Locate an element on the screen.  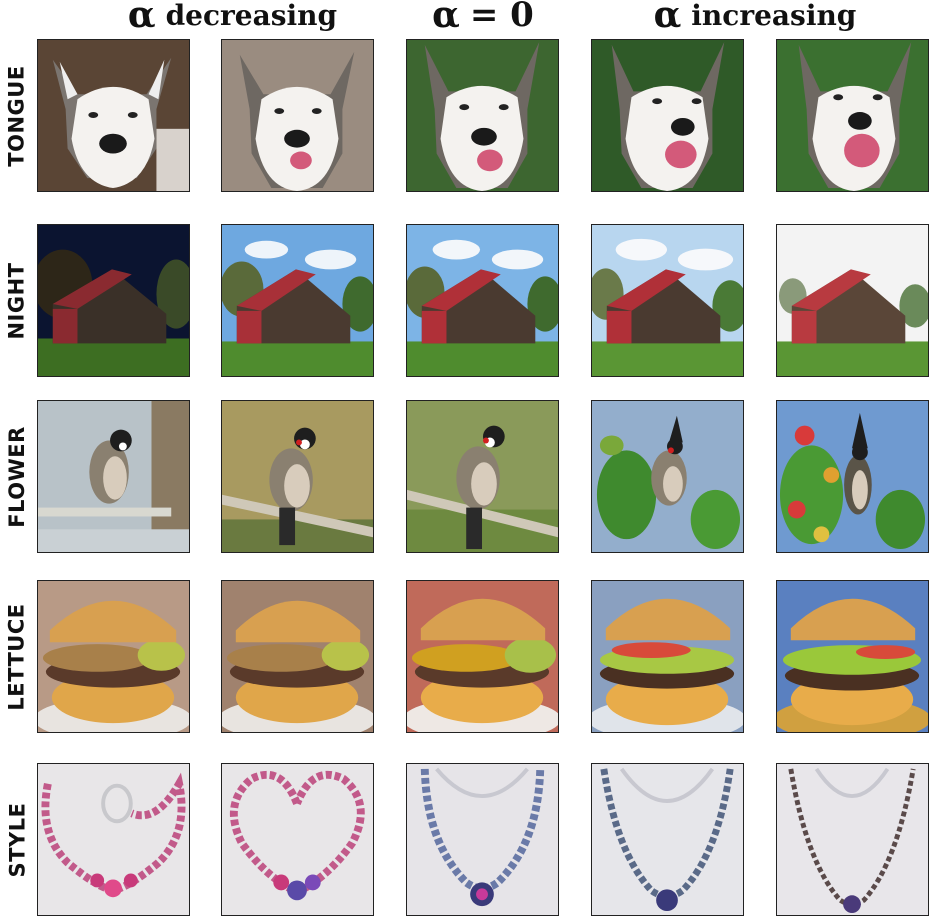
header-alpha-increasing: α increasing is located at coordinates (755, 17).